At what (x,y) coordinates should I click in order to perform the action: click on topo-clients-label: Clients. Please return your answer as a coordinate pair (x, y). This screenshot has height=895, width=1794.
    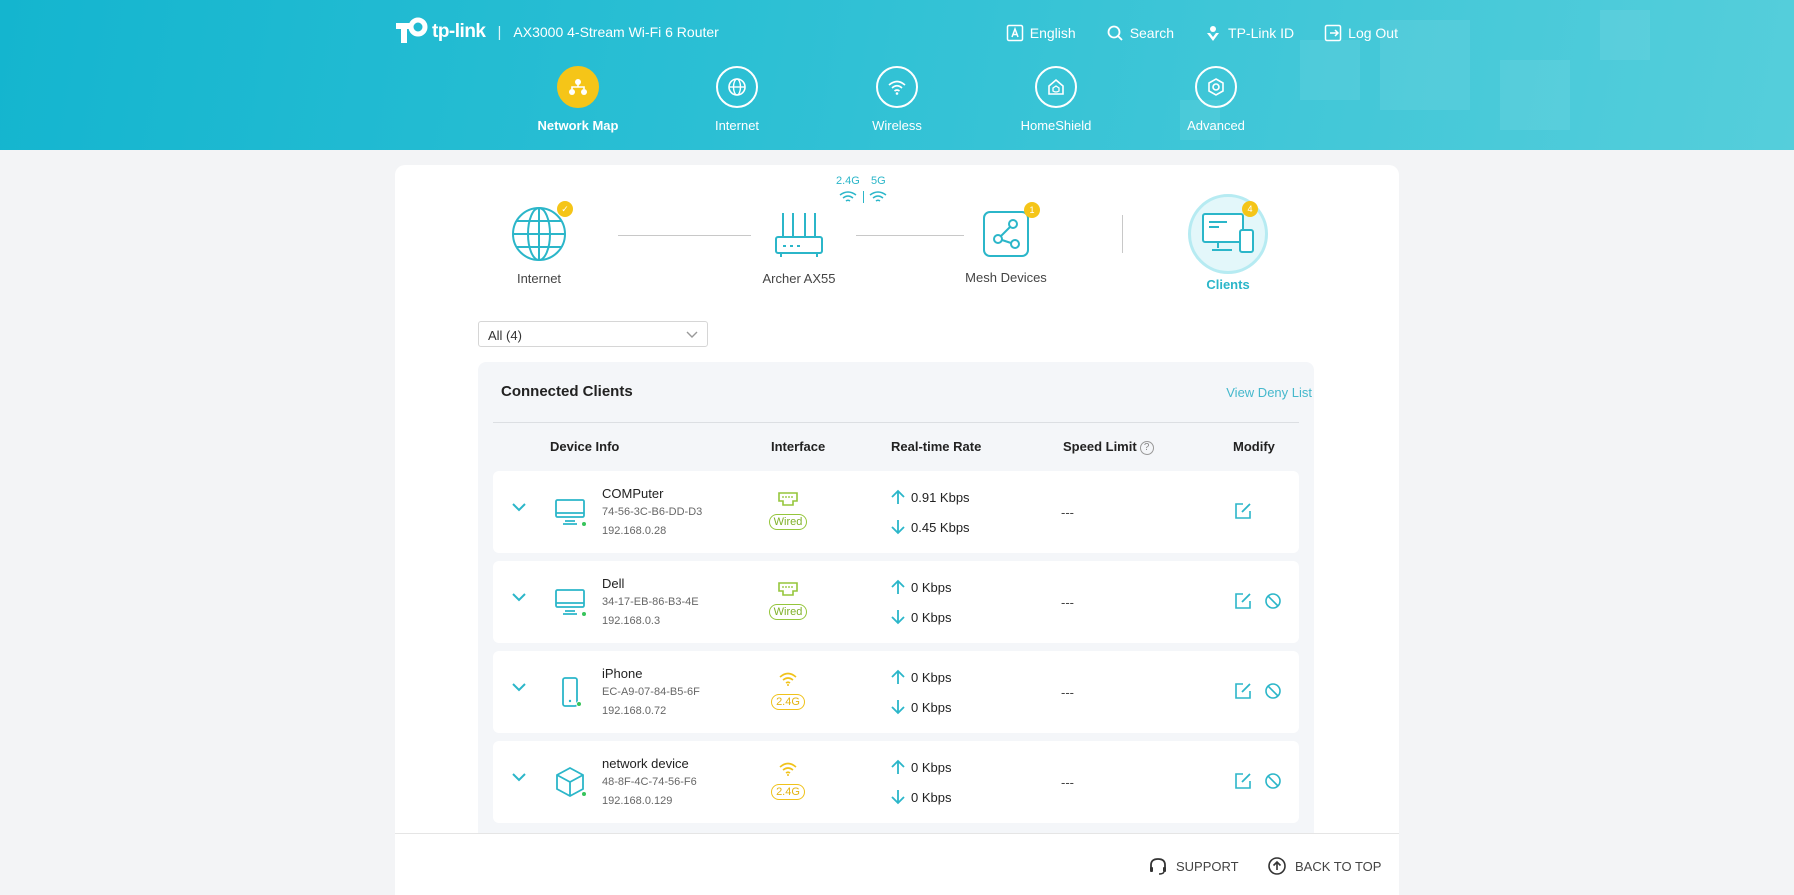
    Looking at the image, I should click on (1228, 284).